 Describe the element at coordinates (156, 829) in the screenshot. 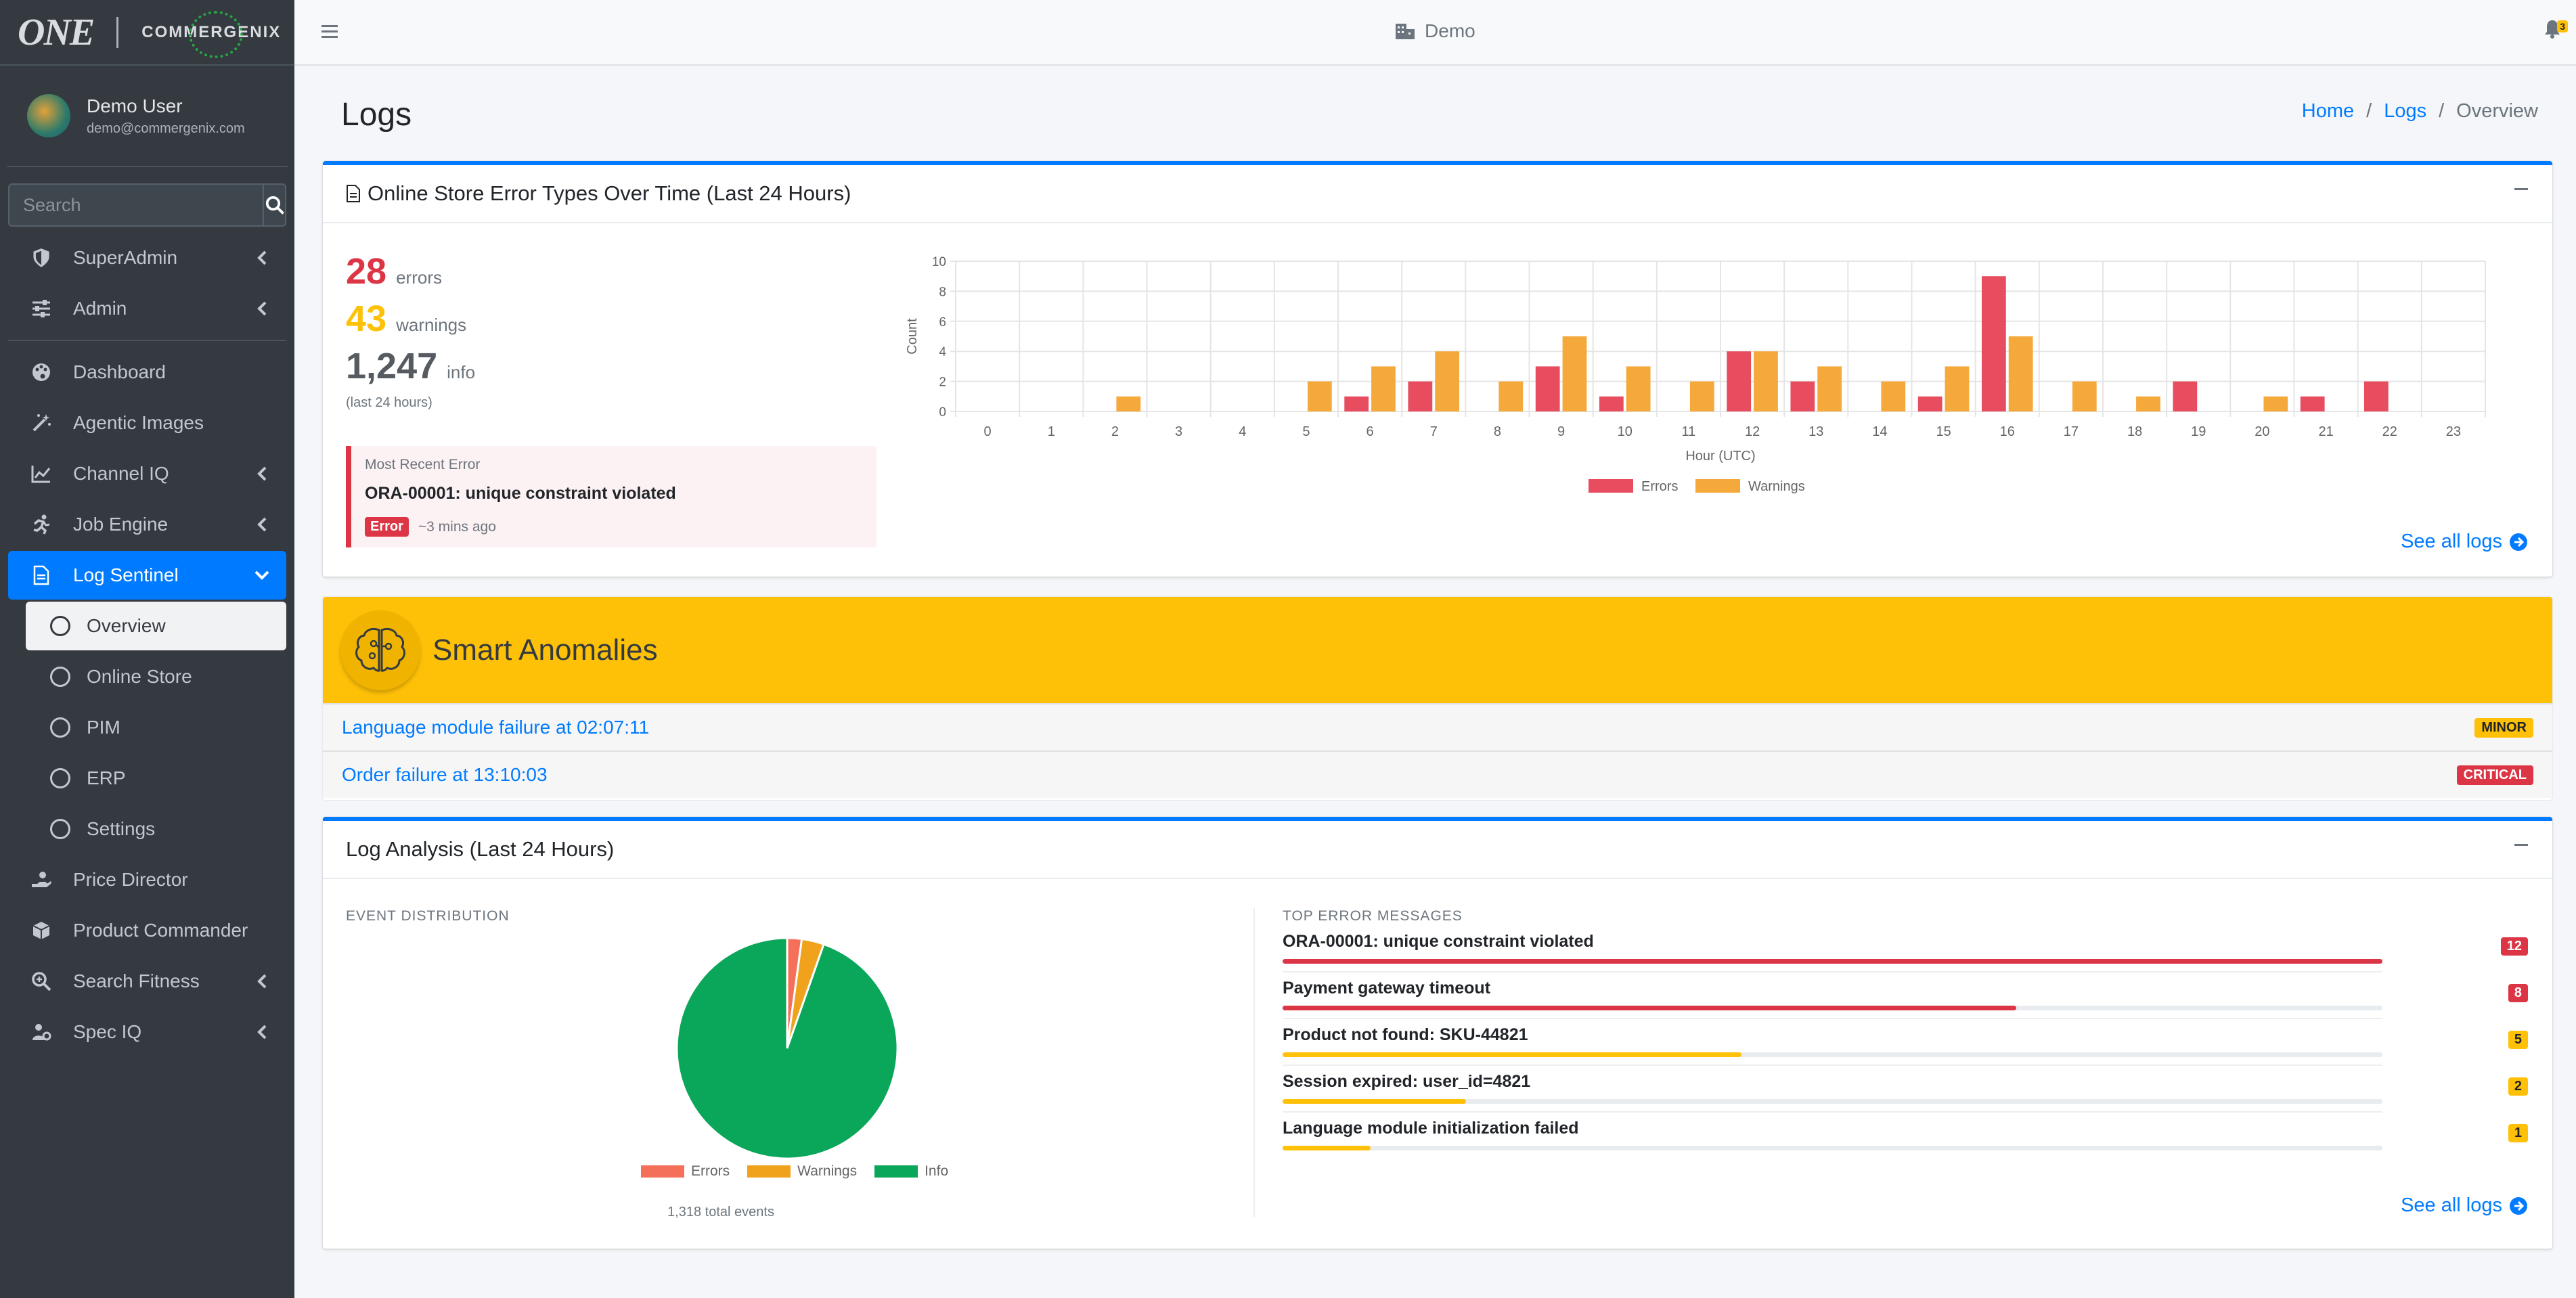

I see `sidebar-subitem-settings: Settings` at that location.